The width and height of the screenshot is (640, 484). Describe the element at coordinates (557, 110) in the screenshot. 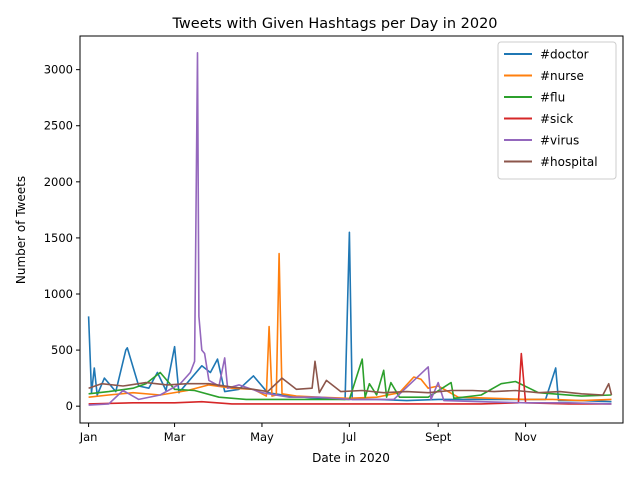

I see `legend: #doctor #nurse #flu #sick #virus #hospital` at that location.